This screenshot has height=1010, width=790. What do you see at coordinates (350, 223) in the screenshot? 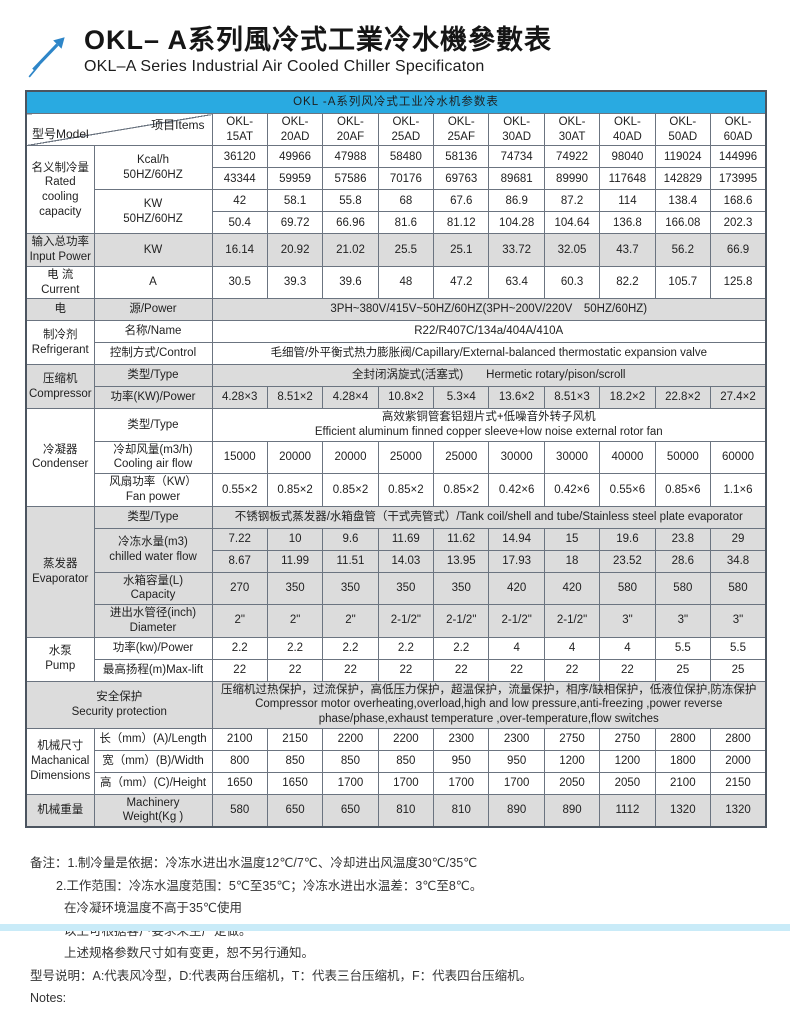
I see `spec-value-cell: 66.96` at bounding box center [350, 223].